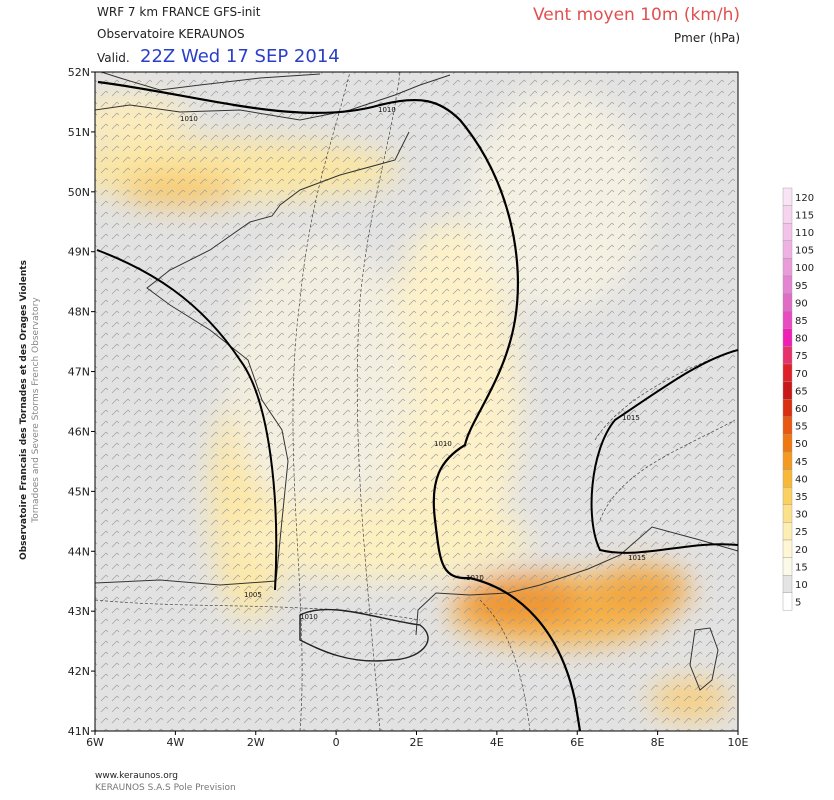 This screenshot has width=834, height=800. I want to click on footer-url: www.keraunos.org, so click(136, 776).